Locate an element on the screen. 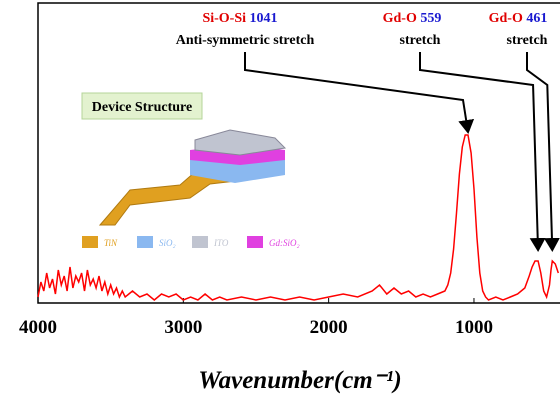 The width and height of the screenshot is (560, 409). x-tick-label: 2000 is located at coordinates (329, 327).